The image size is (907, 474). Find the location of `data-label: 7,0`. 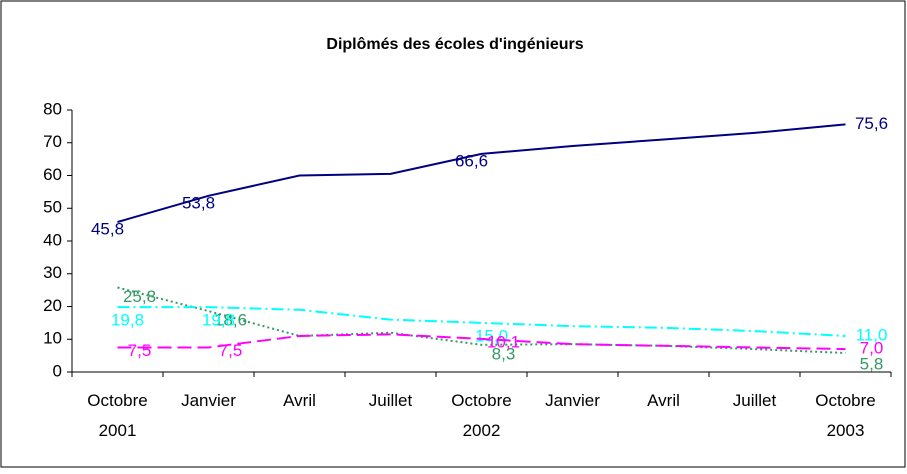

data-label: 7,0 is located at coordinates (872, 348).